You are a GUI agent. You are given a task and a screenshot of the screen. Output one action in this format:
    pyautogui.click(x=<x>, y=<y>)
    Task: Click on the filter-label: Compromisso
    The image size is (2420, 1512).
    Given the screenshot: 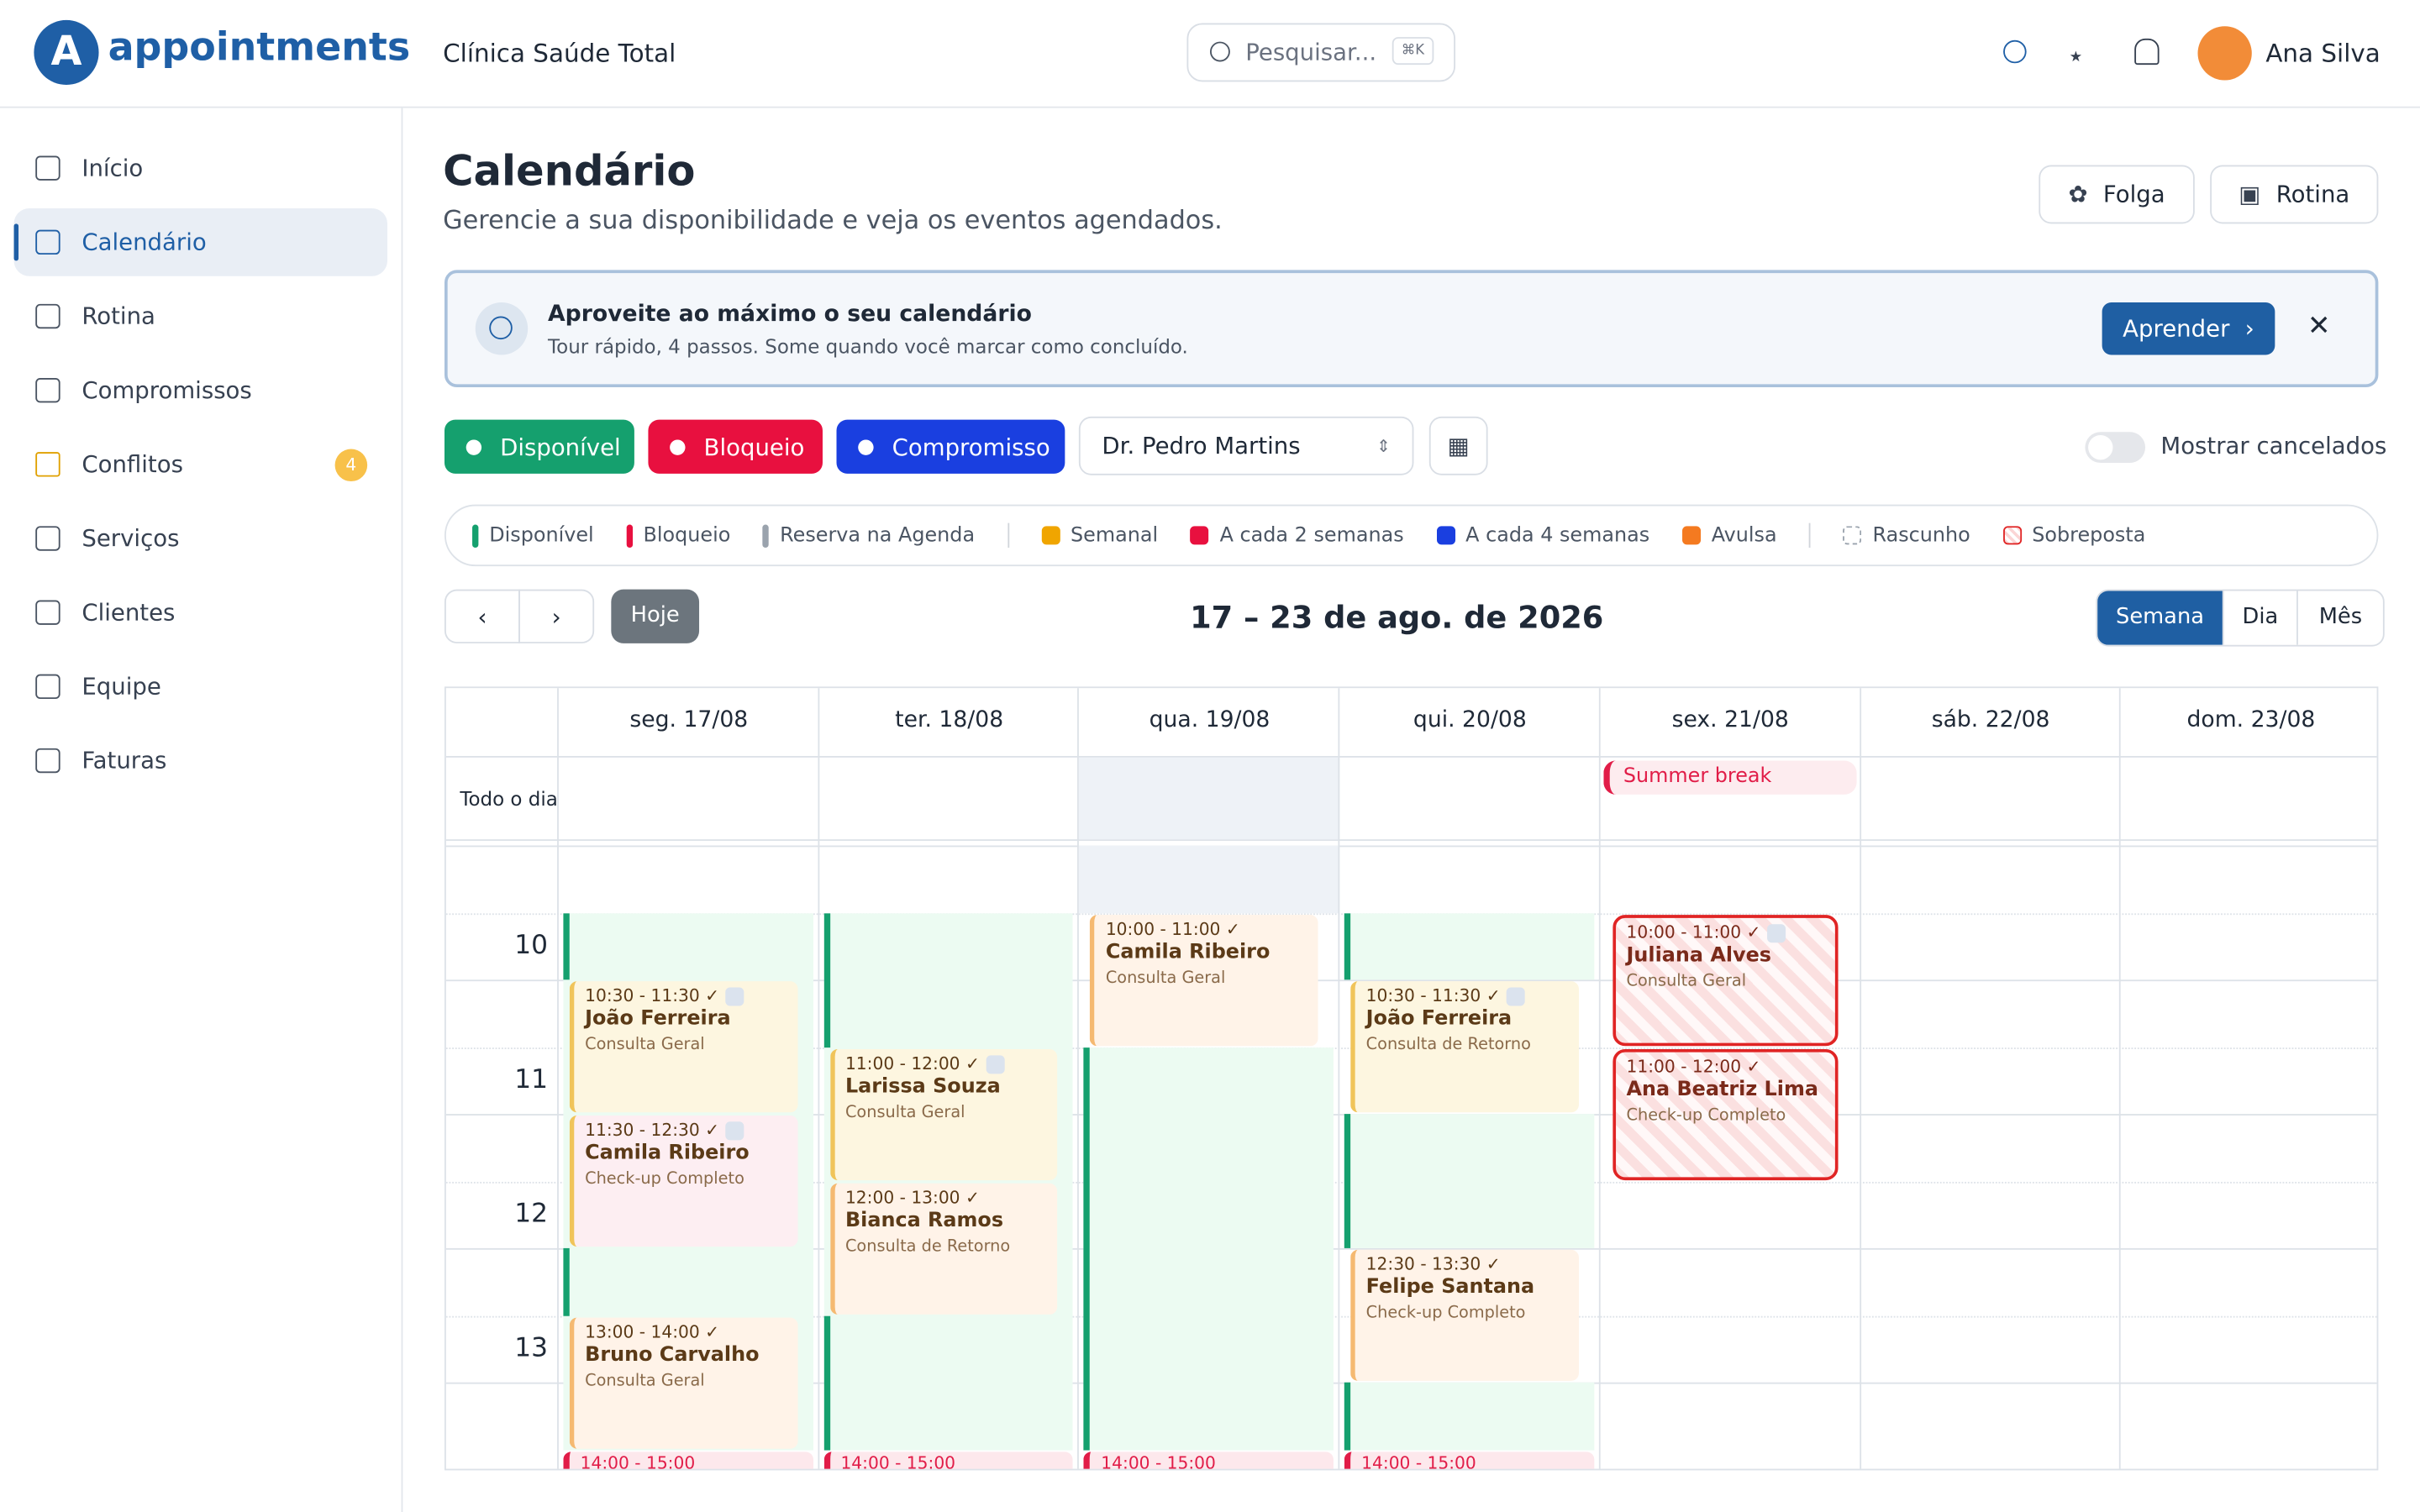 What is the action you would take?
    pyautogui.click(x=971, y=447)
    